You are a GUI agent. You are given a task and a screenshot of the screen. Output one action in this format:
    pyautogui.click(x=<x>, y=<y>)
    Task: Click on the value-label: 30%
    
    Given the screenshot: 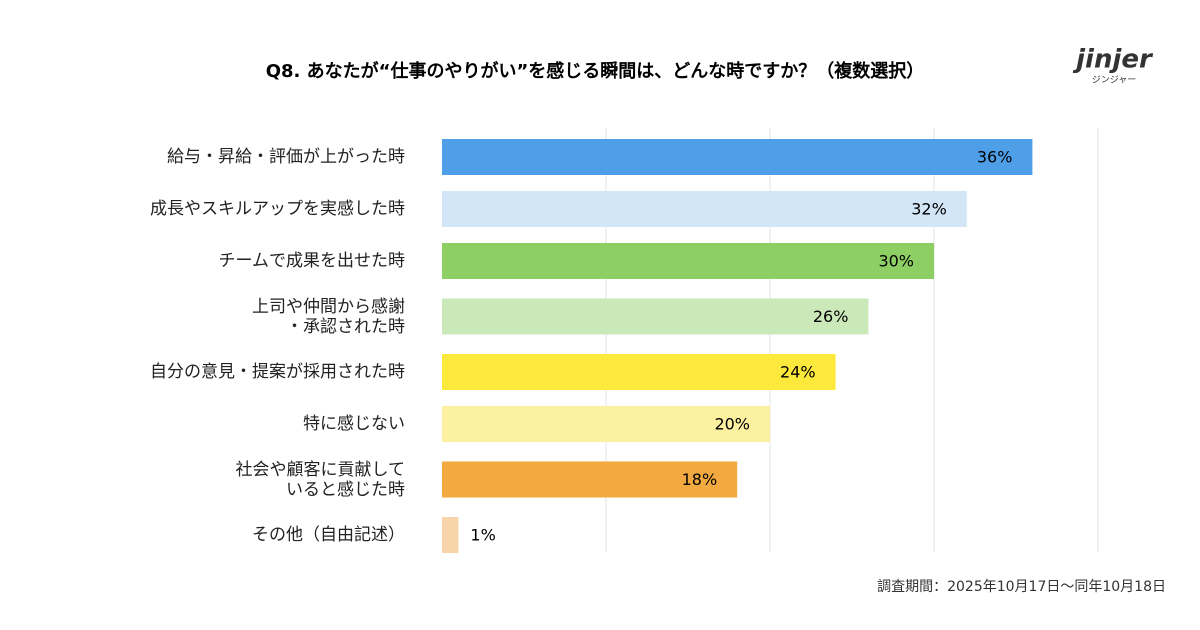 What is the action you would take?
    pyautogui.click(x=896, y=261)
    